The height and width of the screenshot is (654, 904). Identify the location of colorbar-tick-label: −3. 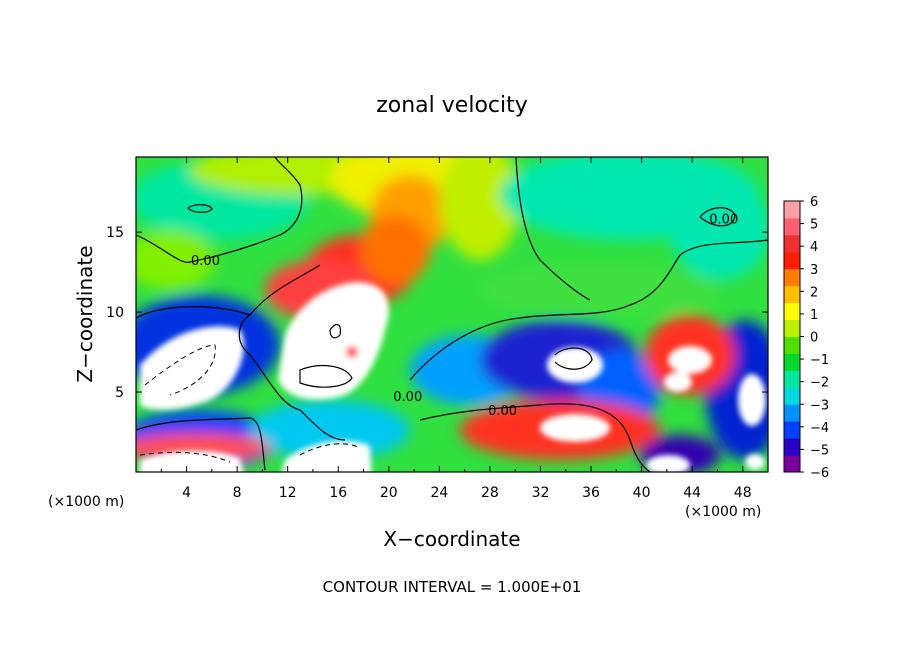
(819, 405).